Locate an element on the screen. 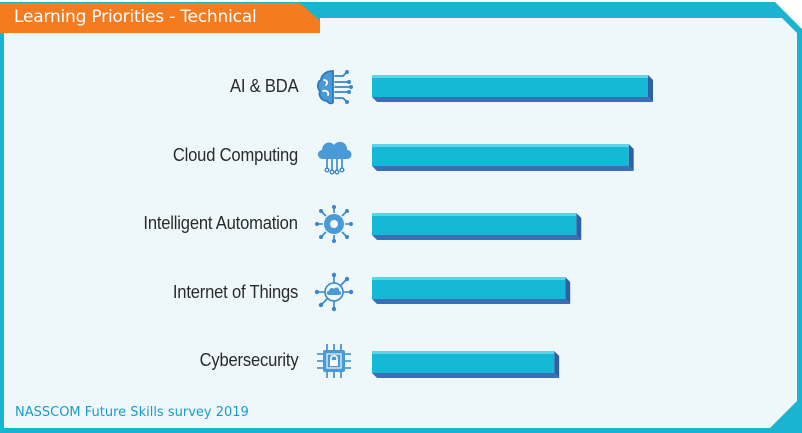  title-banner is located at coordinates (160, 18).